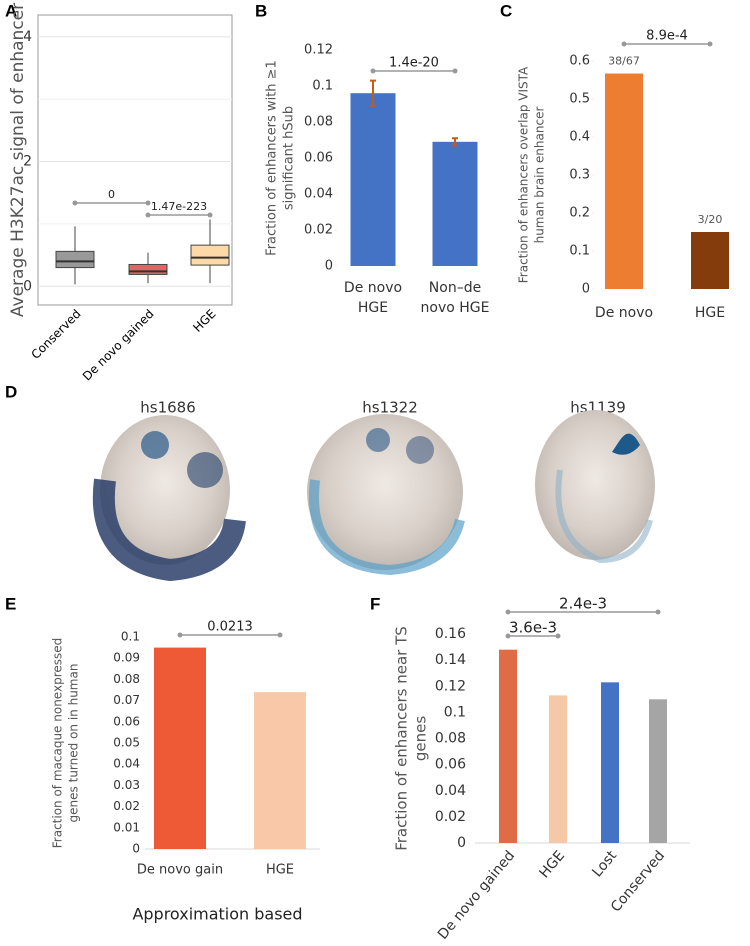 This screenshot has width=750, height=946. Describe the element at coordinates (604, 863) in the screenshot. I see `x-tick-label: Lost` at that location.